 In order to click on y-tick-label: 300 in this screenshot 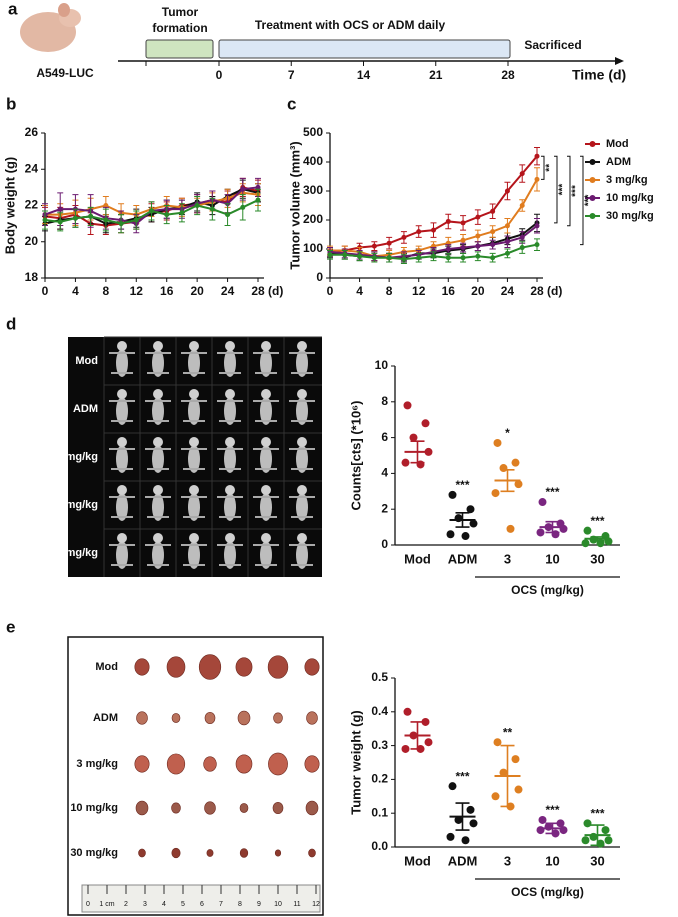, I will do `click(313, 190)`.